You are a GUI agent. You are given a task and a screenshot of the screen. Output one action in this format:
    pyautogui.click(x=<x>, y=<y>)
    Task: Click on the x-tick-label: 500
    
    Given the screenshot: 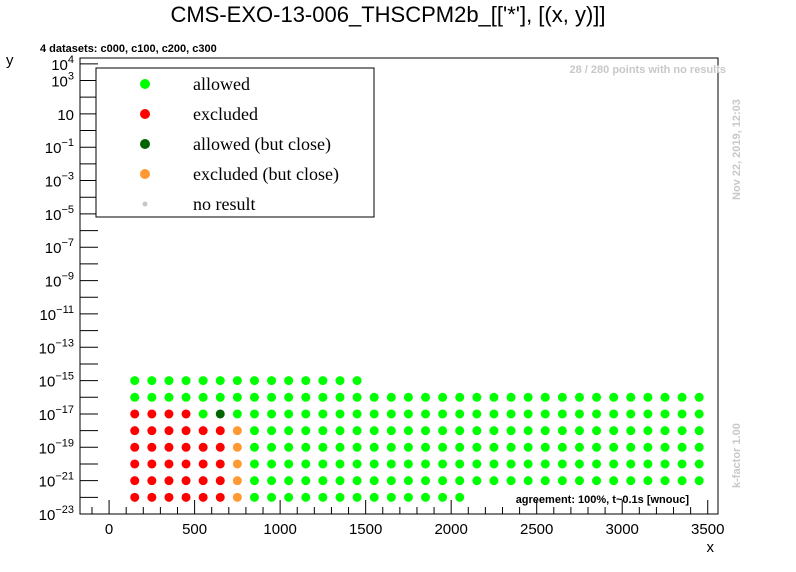 What is the action you would take?
    pyautogui.click(x=194, y=529)
    